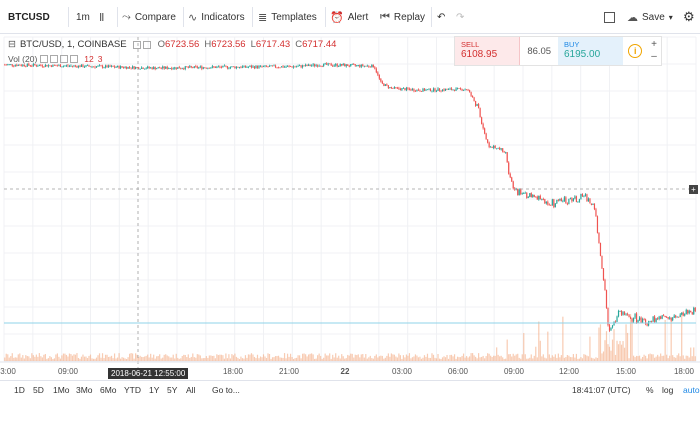 The image size is (700, 422). What do you see at coordinates (19, 390) in the screenshot?
I see `range-1d: 1D` at bounding box center [19, 390].